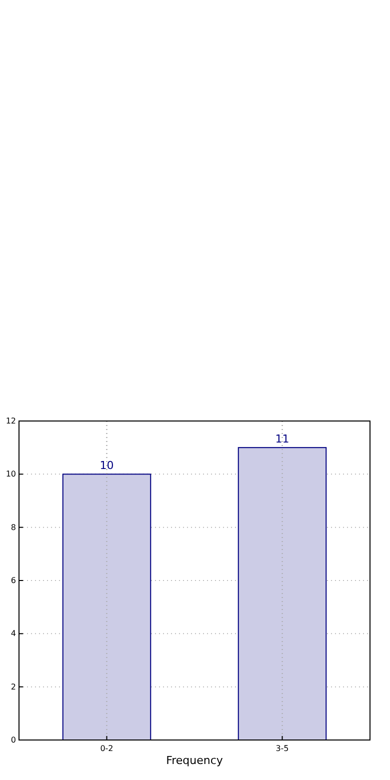  Describe the element at coordinates (11, 421) in the screenshot. I see `y-tick-label: 12` at that location.